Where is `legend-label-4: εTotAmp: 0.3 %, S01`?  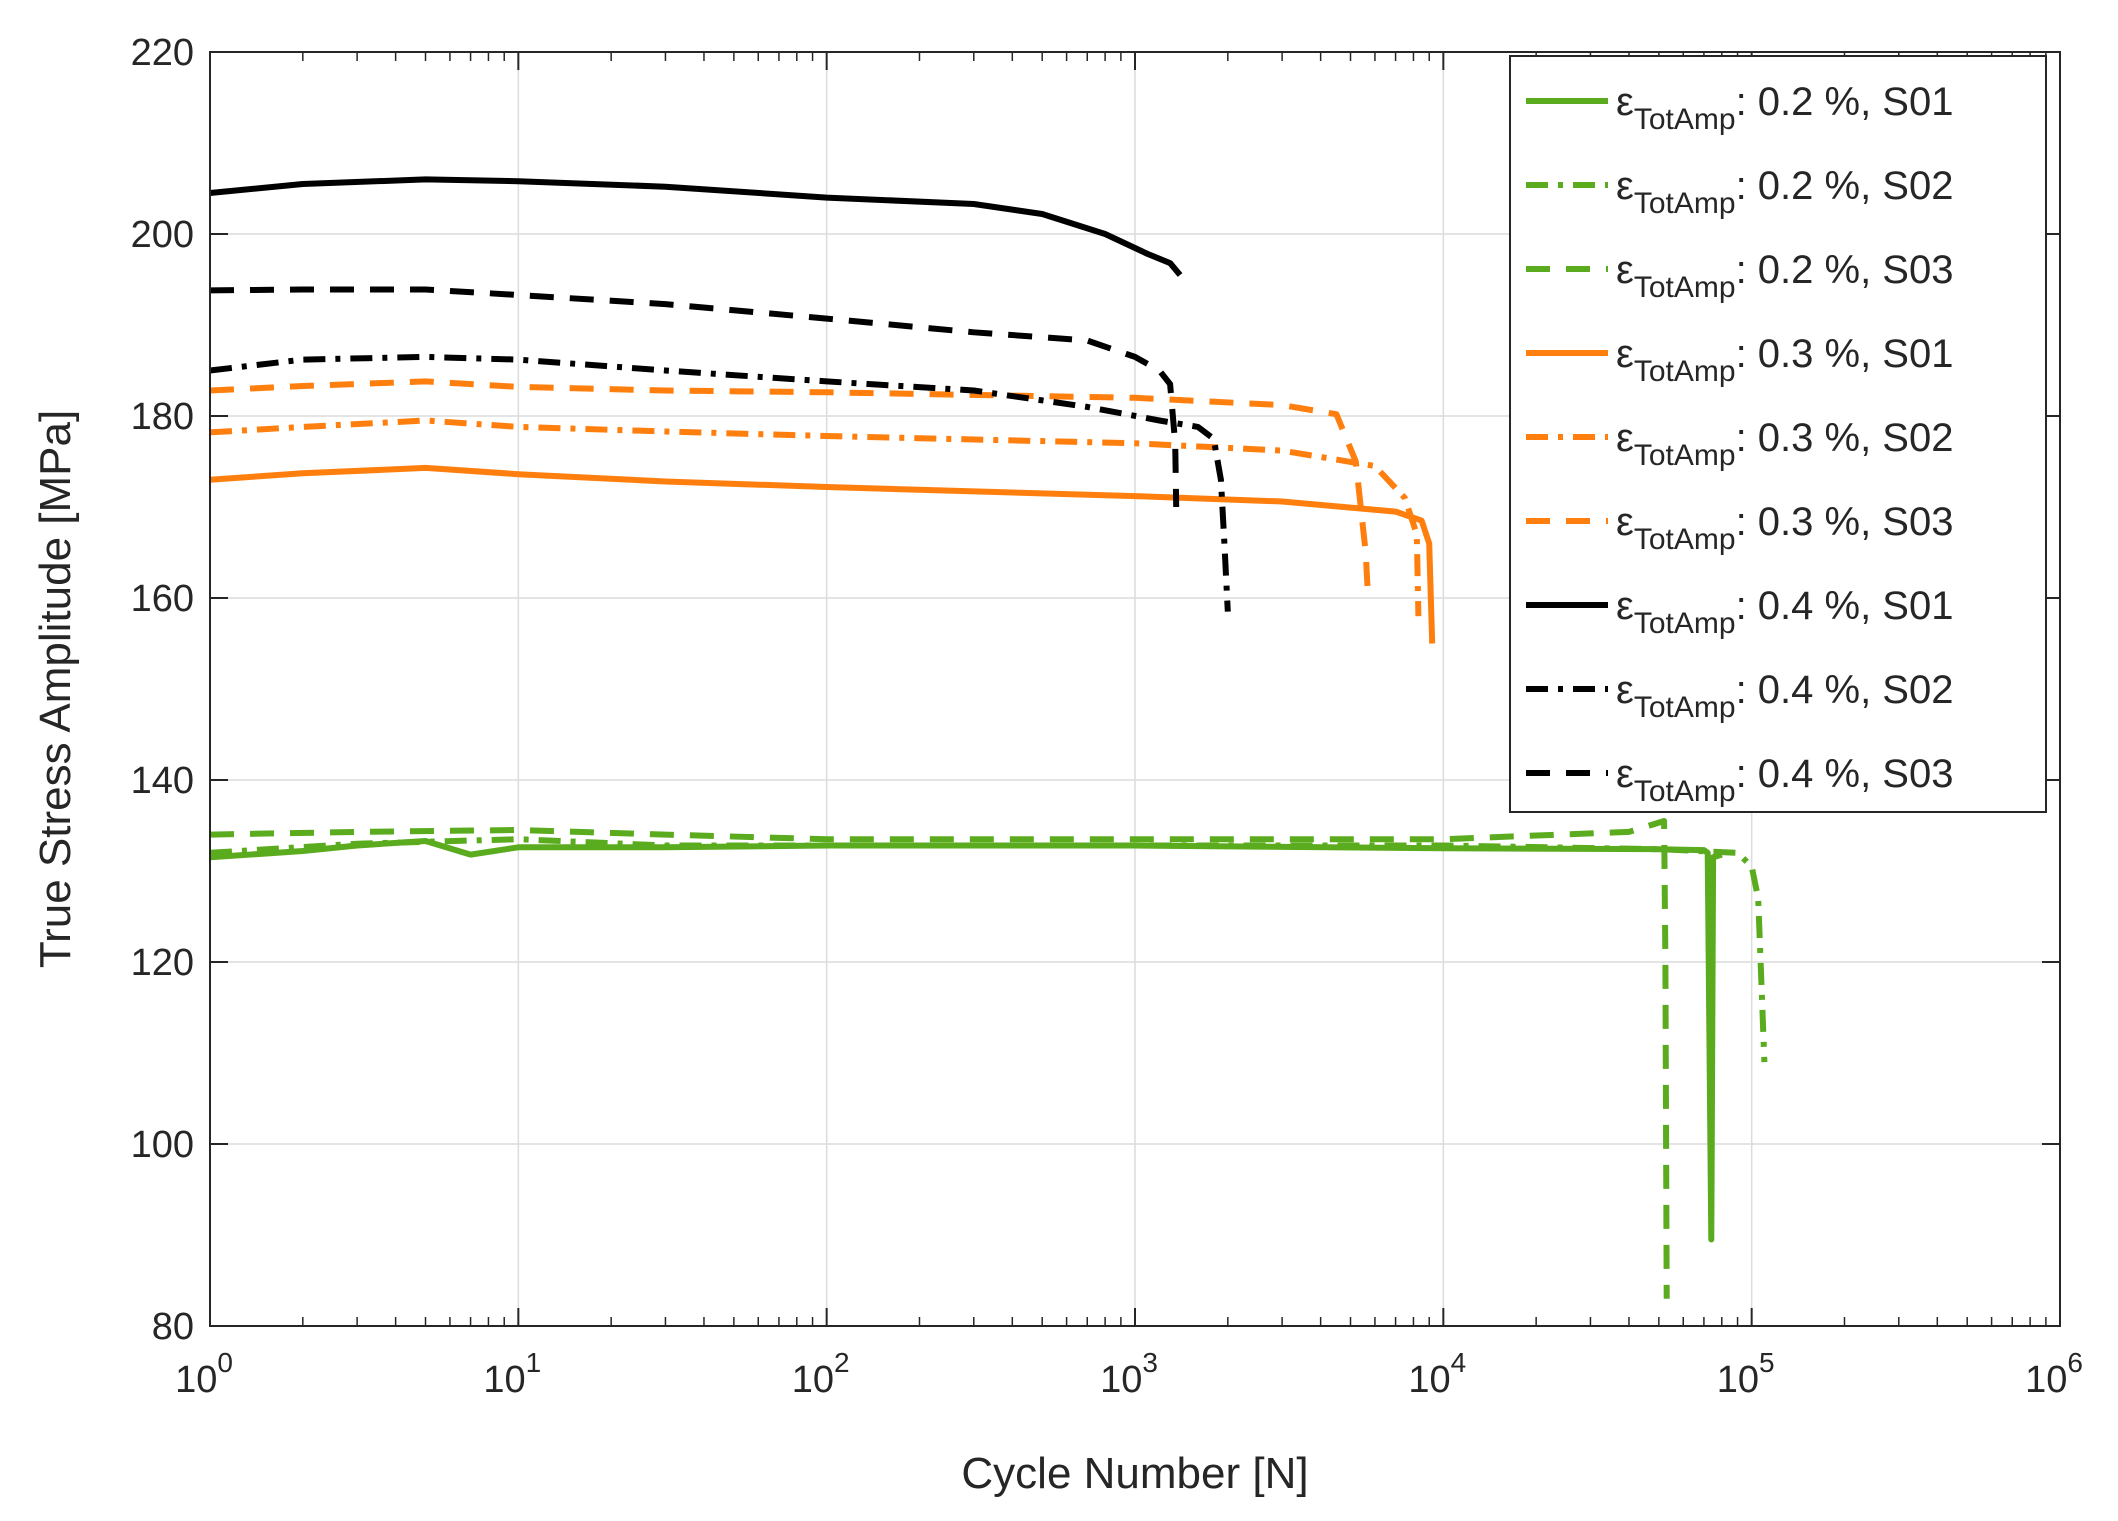
legend-label-4: εTotAmp: 0.3 %, S01 is located at coordinates (1784, 360).